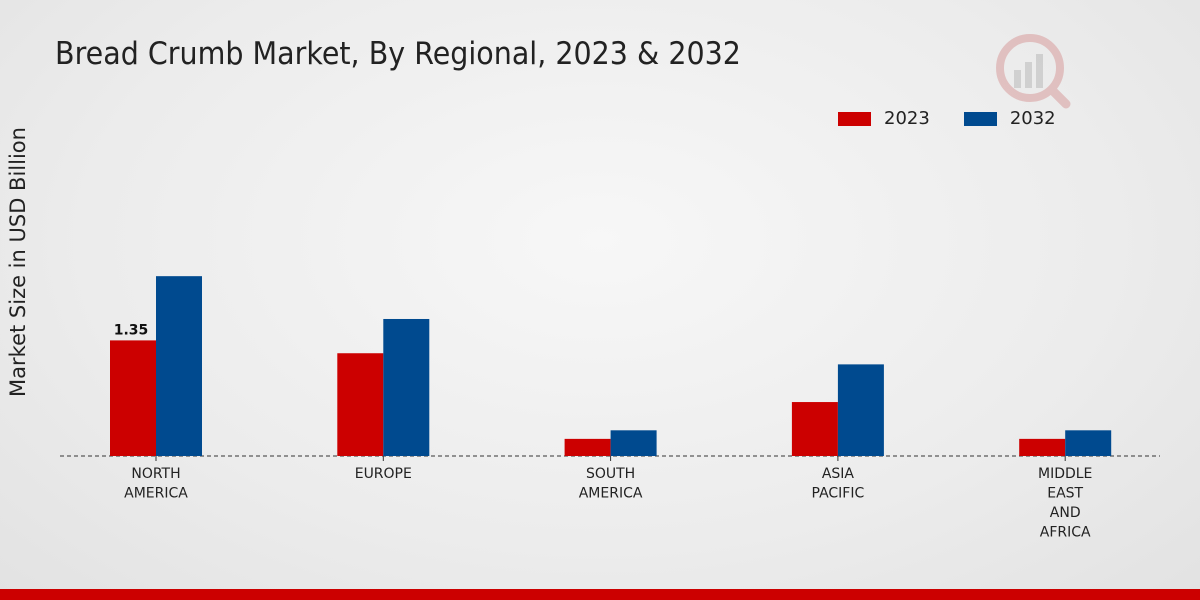 This screenshot has height=600, width=1200. Describe the element at coordinates (600, 594) in the screenshot. I see `bottom-accent-bar` at that location.